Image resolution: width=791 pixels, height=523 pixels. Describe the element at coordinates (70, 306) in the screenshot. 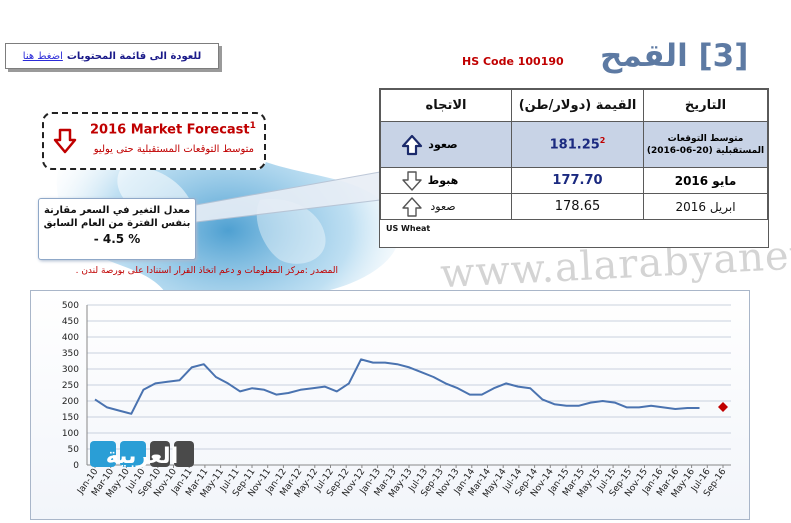

I see `y-tick-label: 500` at that location.